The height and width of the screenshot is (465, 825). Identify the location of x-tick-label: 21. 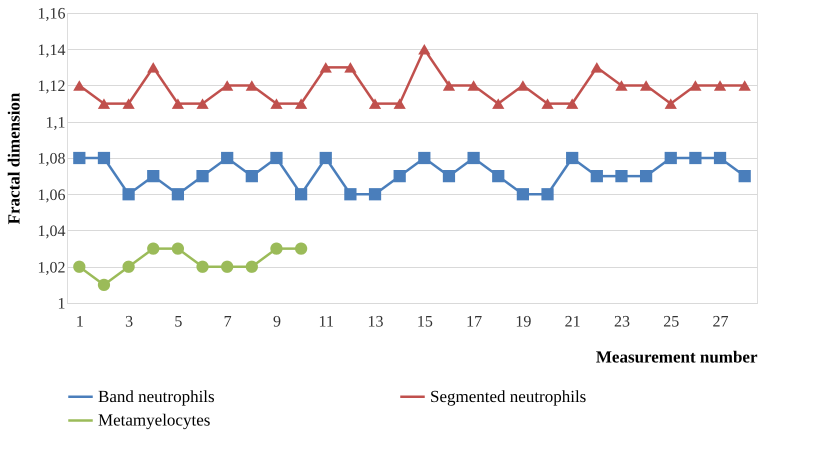
(572, 322).